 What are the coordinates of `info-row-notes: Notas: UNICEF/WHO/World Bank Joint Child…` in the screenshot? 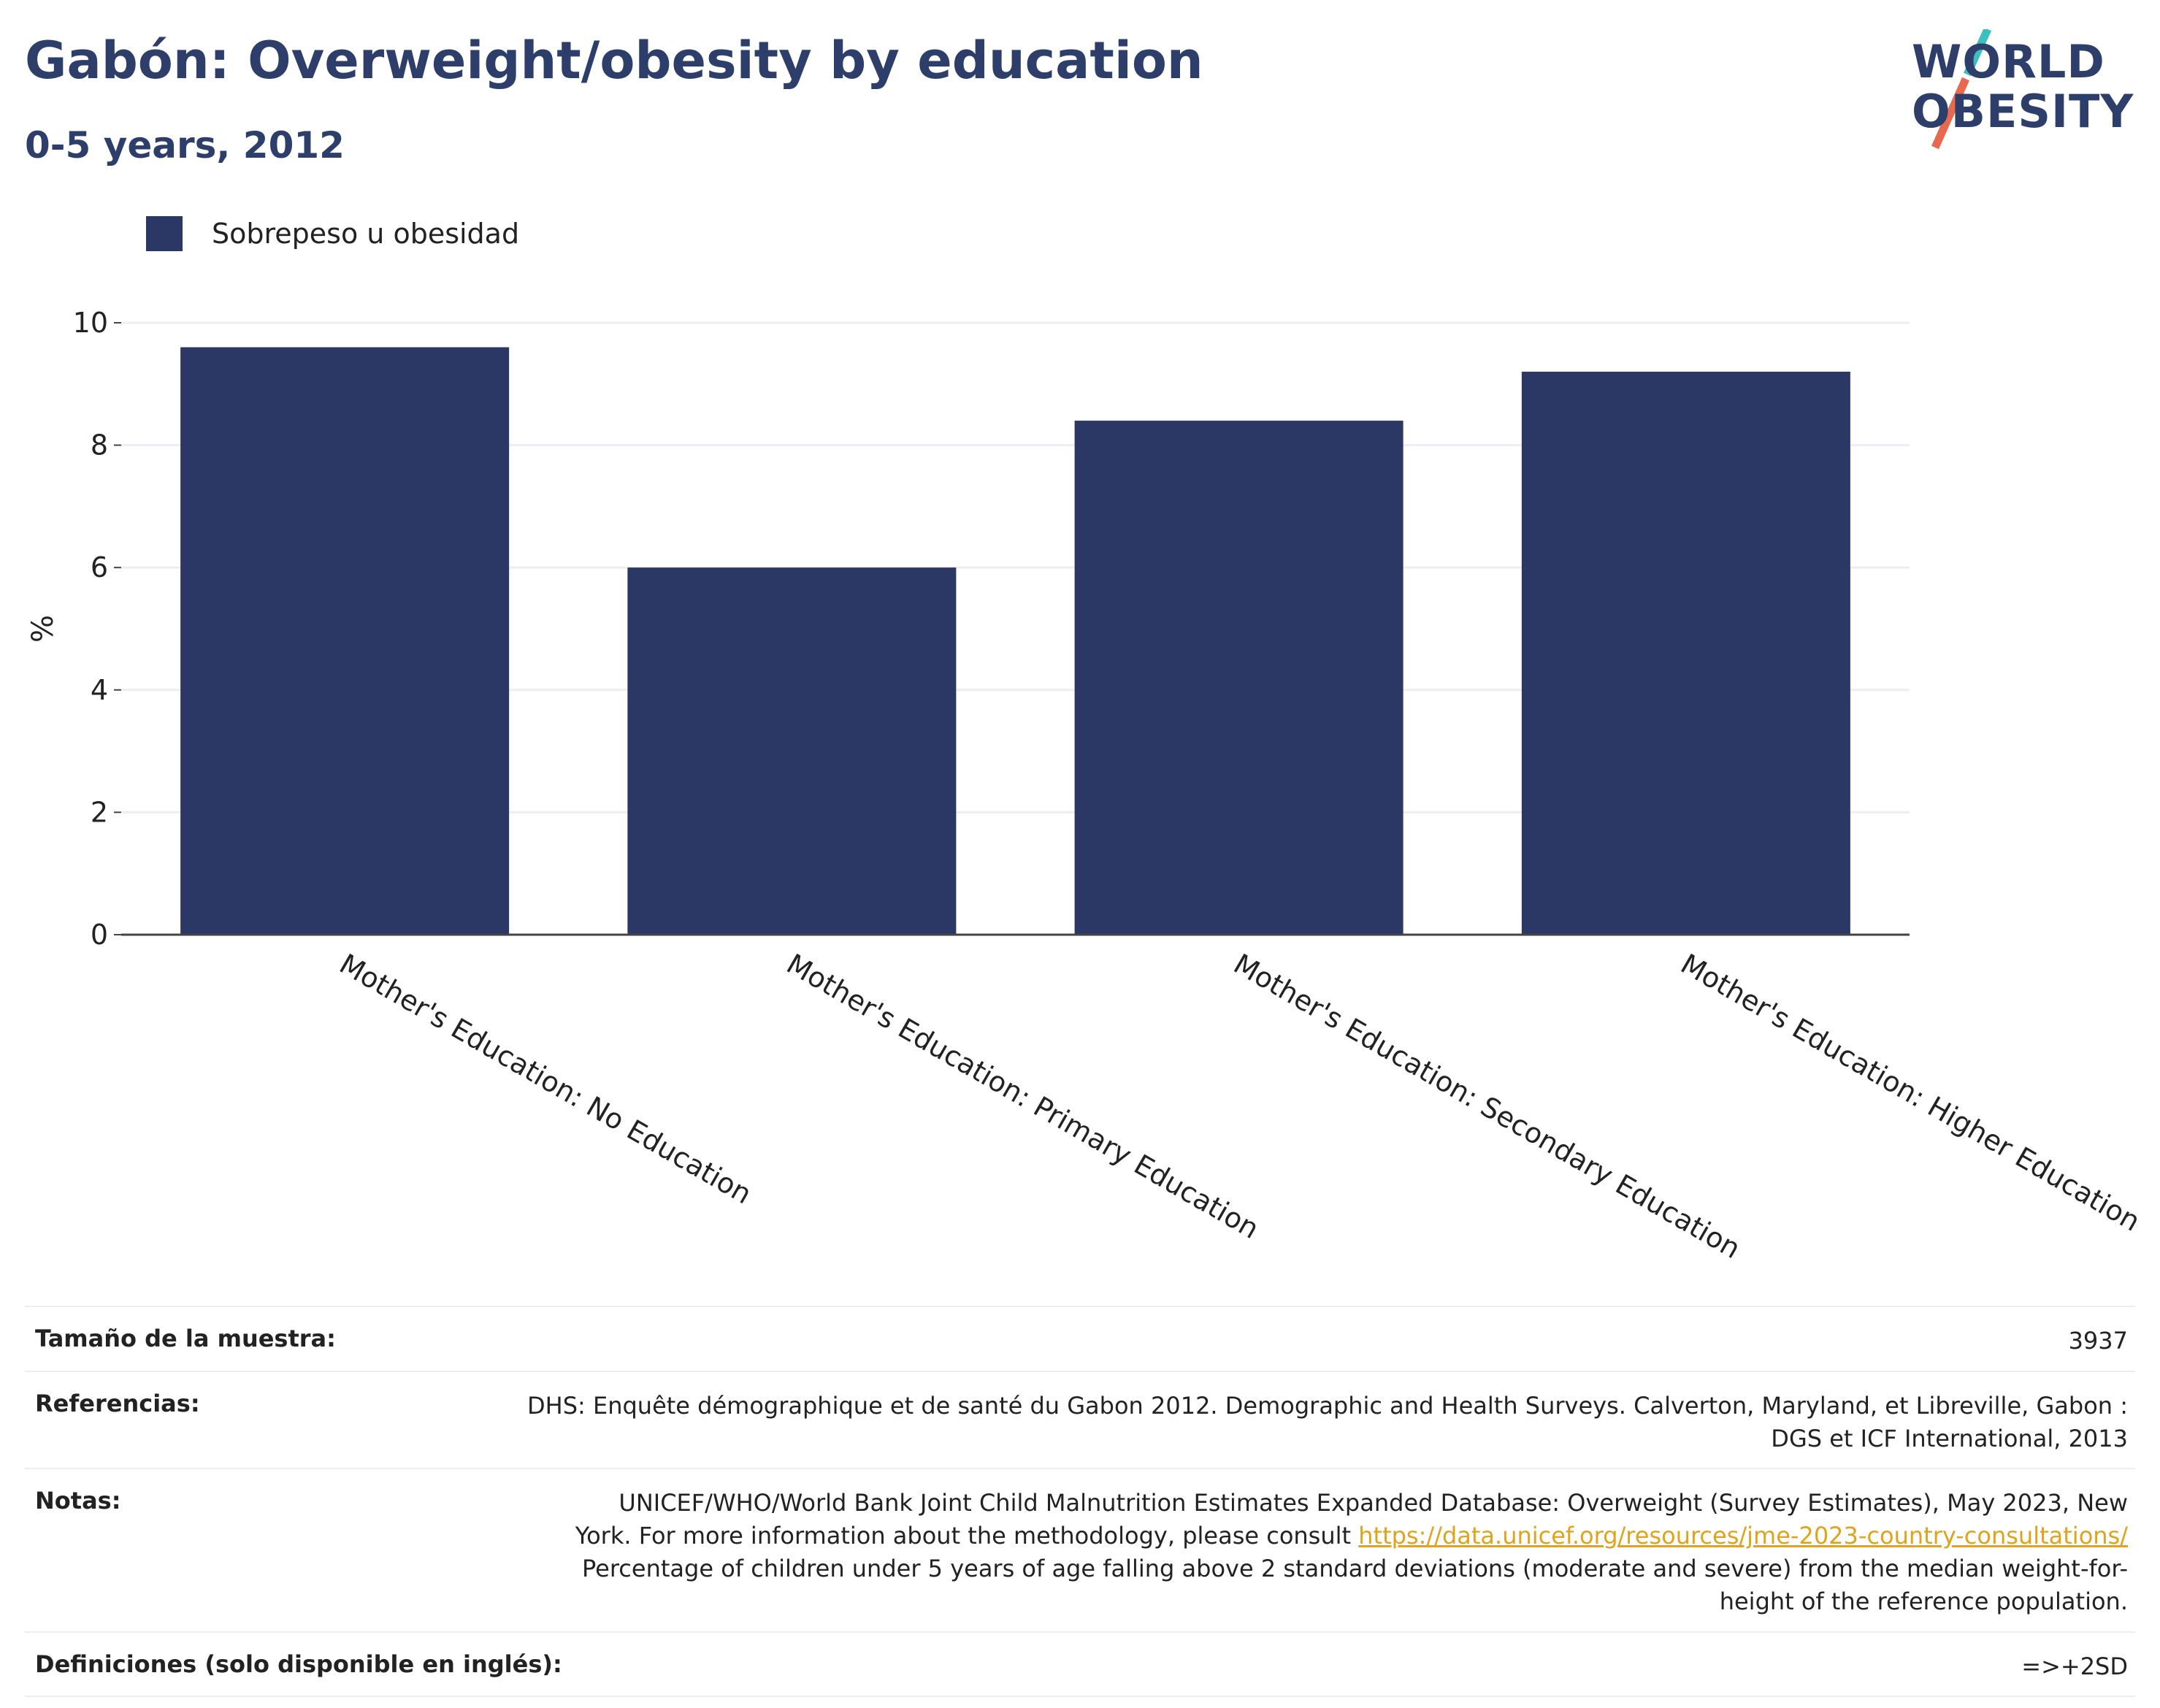 It's located at (1080, 1549).